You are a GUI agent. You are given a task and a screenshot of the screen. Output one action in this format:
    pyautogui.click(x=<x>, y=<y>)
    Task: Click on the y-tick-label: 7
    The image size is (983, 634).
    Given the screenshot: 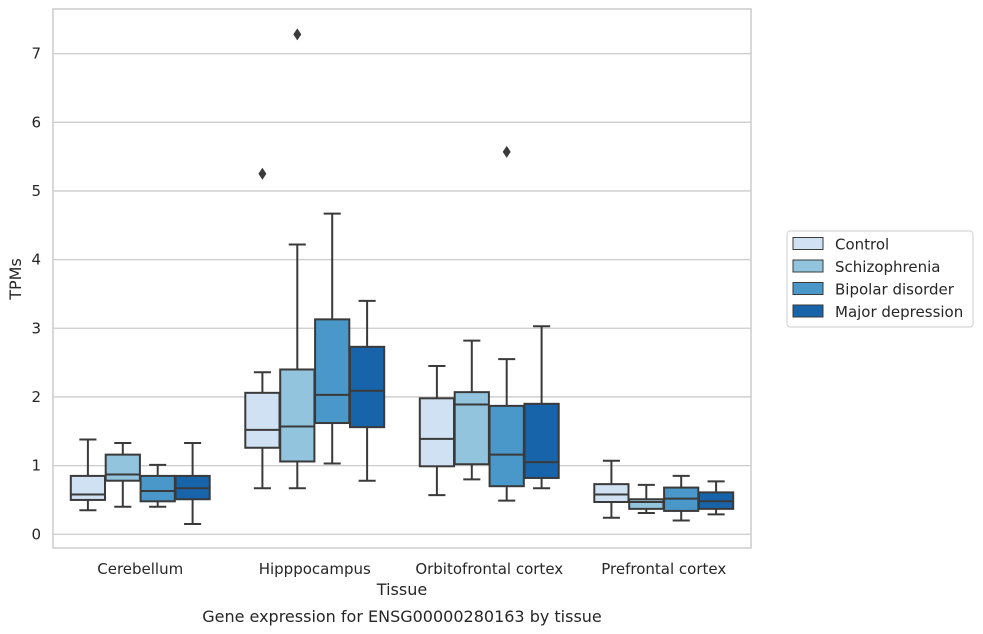 What is the action you would take?
    pyautogui.click(x=36, y=54)
    